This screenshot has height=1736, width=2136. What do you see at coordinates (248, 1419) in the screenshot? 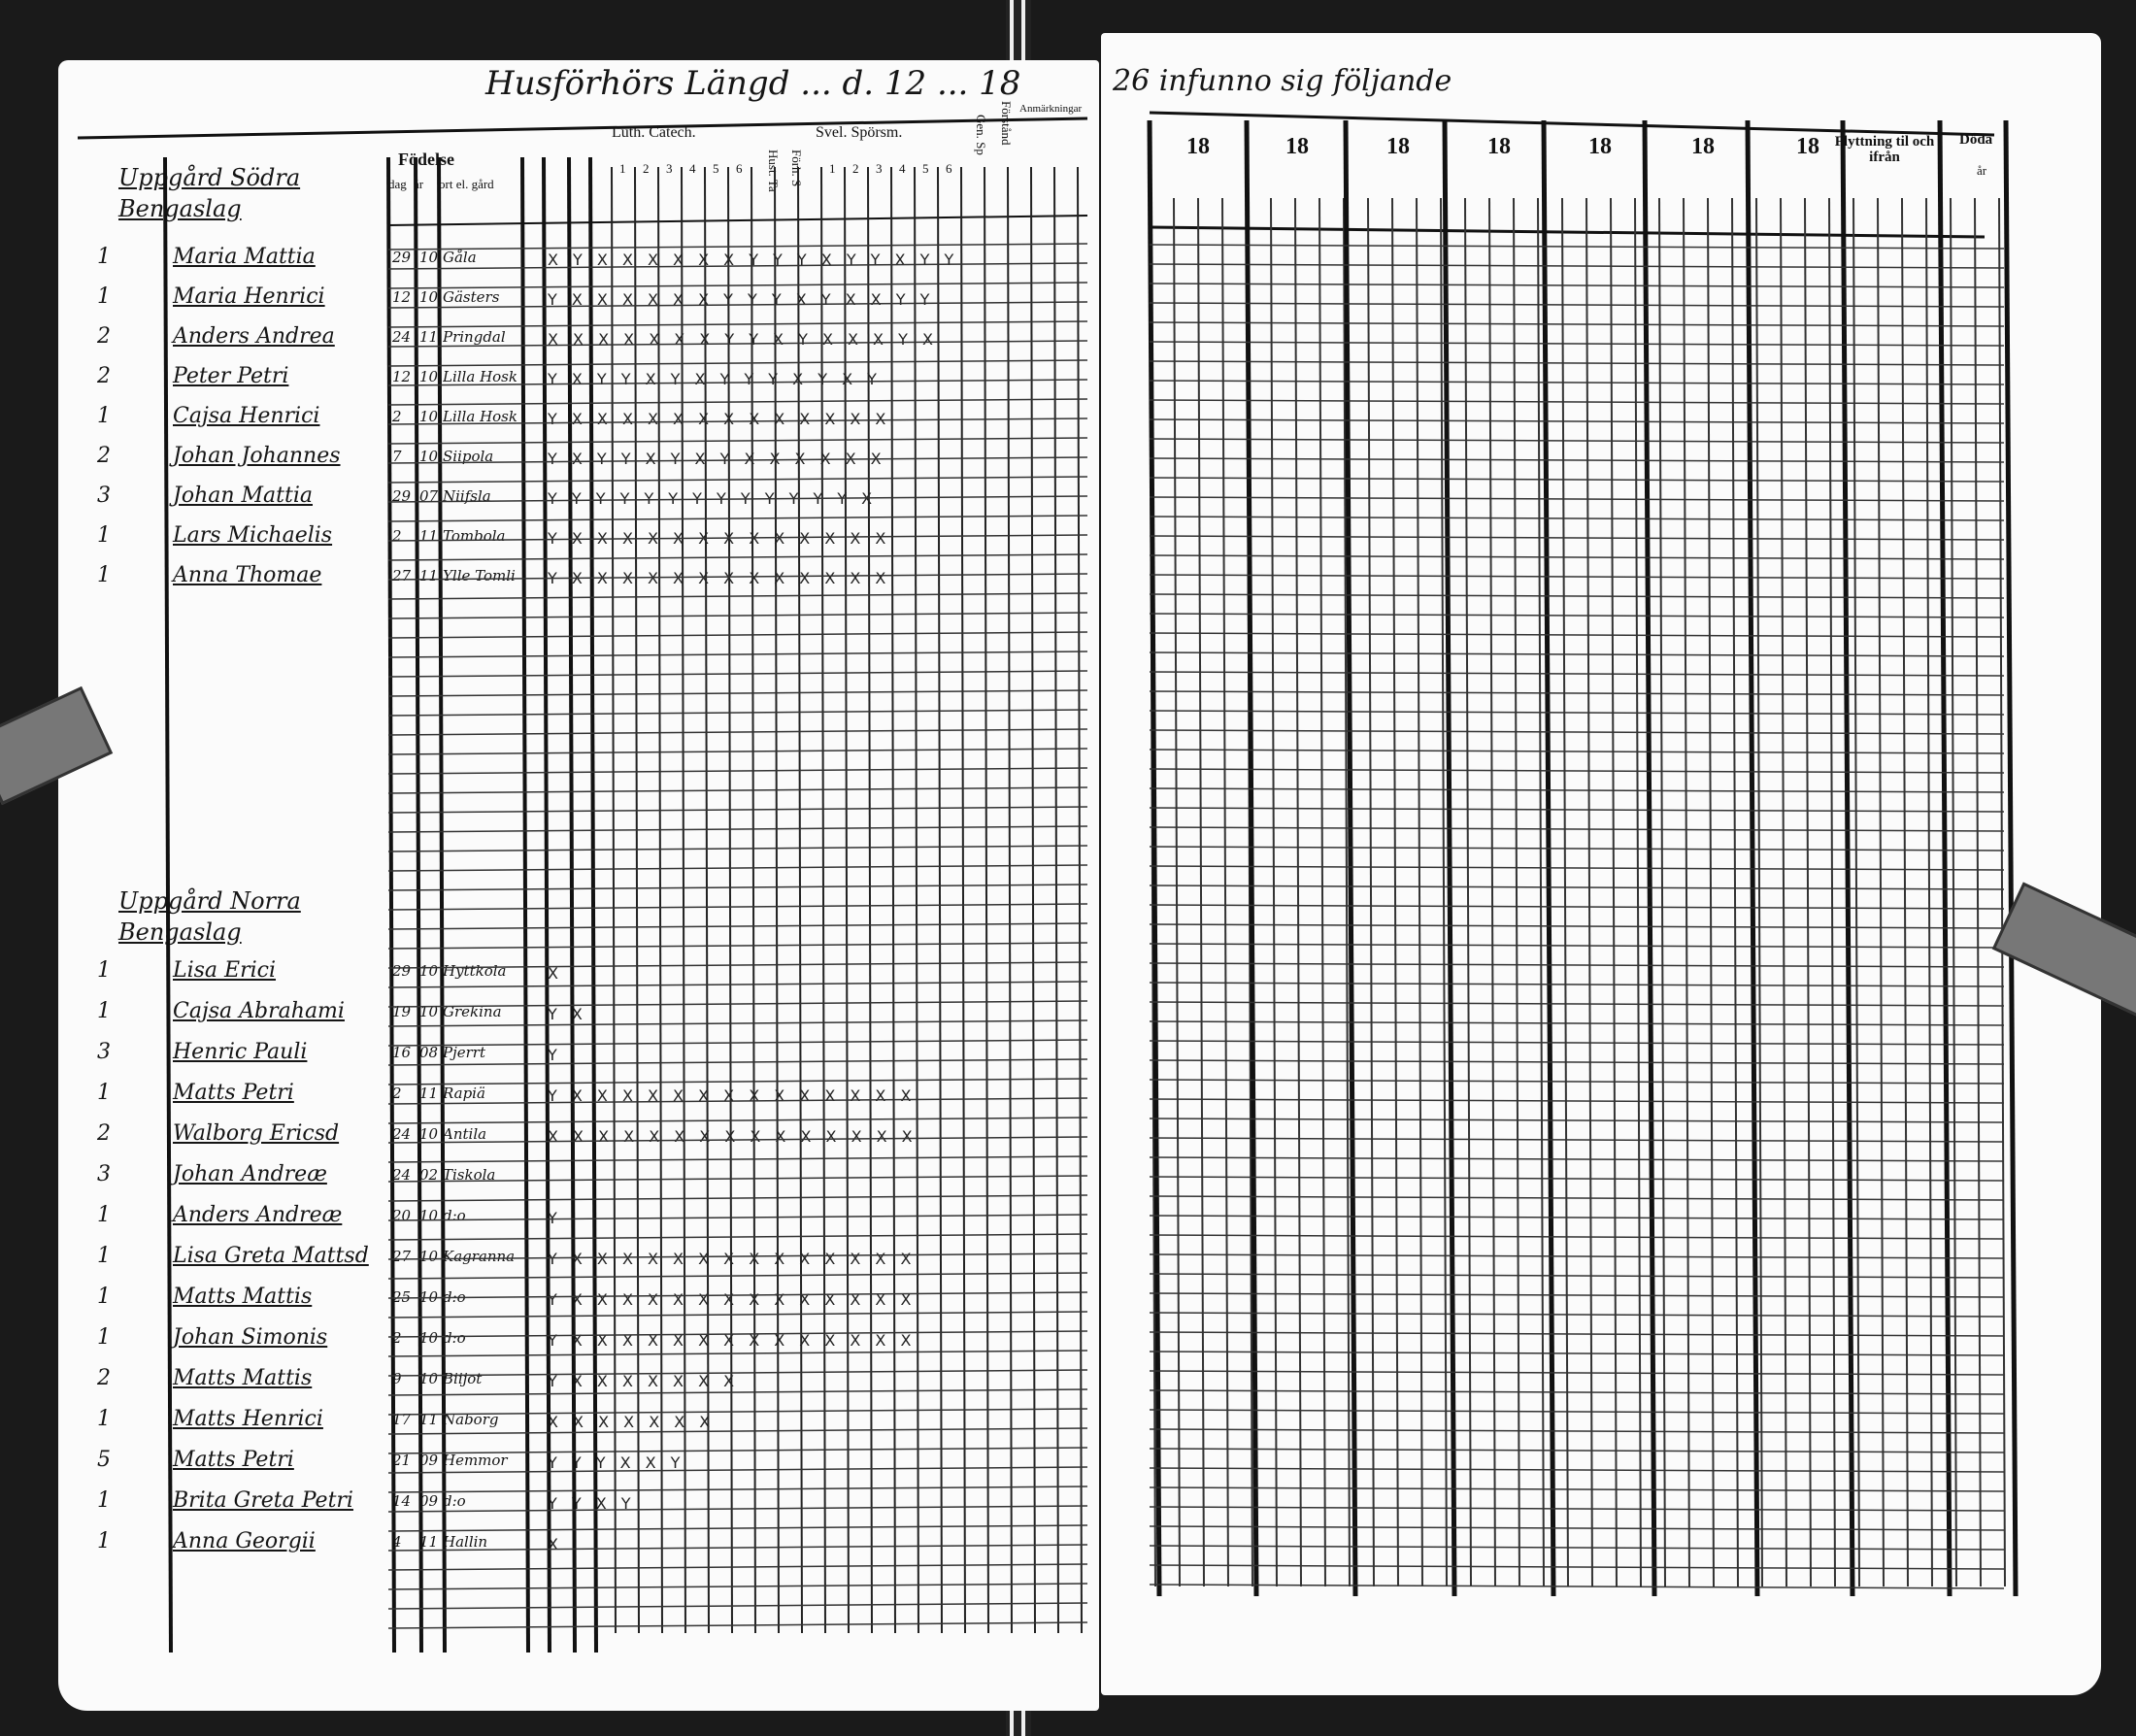
I see `person-name: Matts Henrici` at bounding box center [248, 1419].